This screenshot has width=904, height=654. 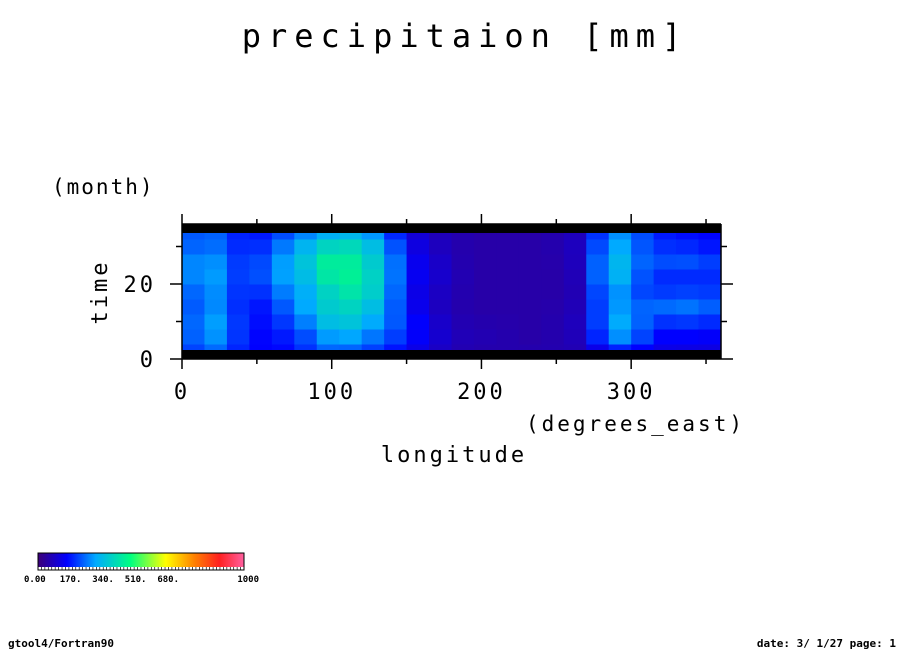 What do you see at coordinates (635, 424) in the screenshot?
I see `x-axis-unit: (degrees_east)` at bounding box center [635, 424].